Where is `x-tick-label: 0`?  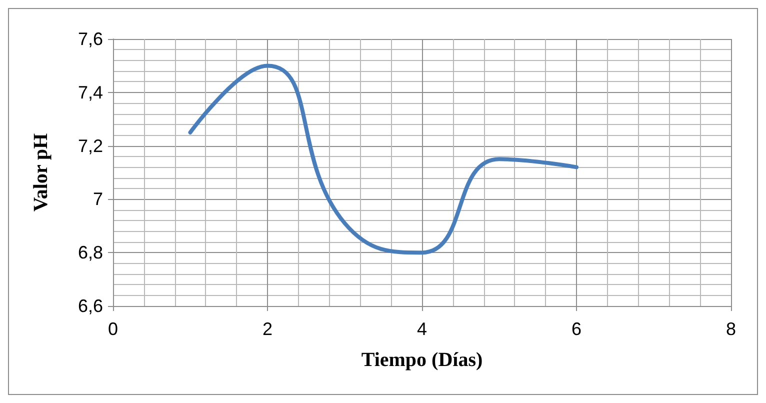 x-tick-label: 0 is located at coordinates (113, 329).